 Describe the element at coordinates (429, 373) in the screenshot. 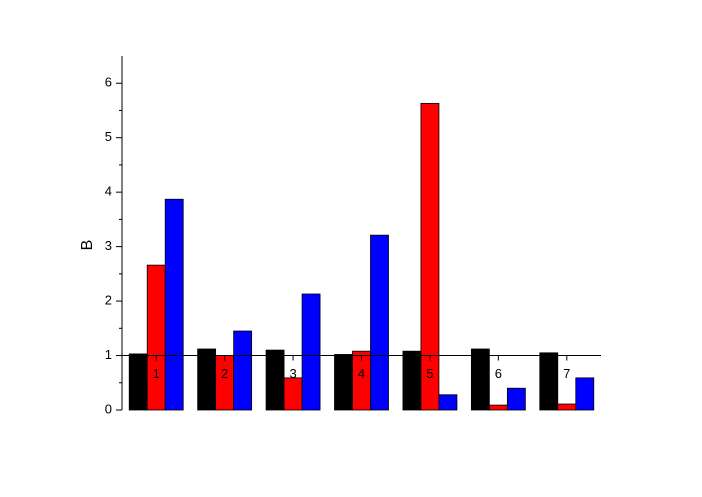

I see `x-tick-label: 5` at that location.